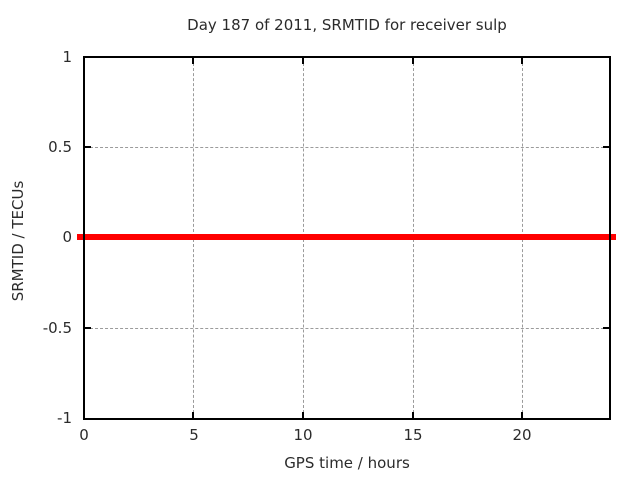 The height and width of the screenshot is (480, 640). I want to click on gridline-horizontal-neg0.5, so click(347, 328).